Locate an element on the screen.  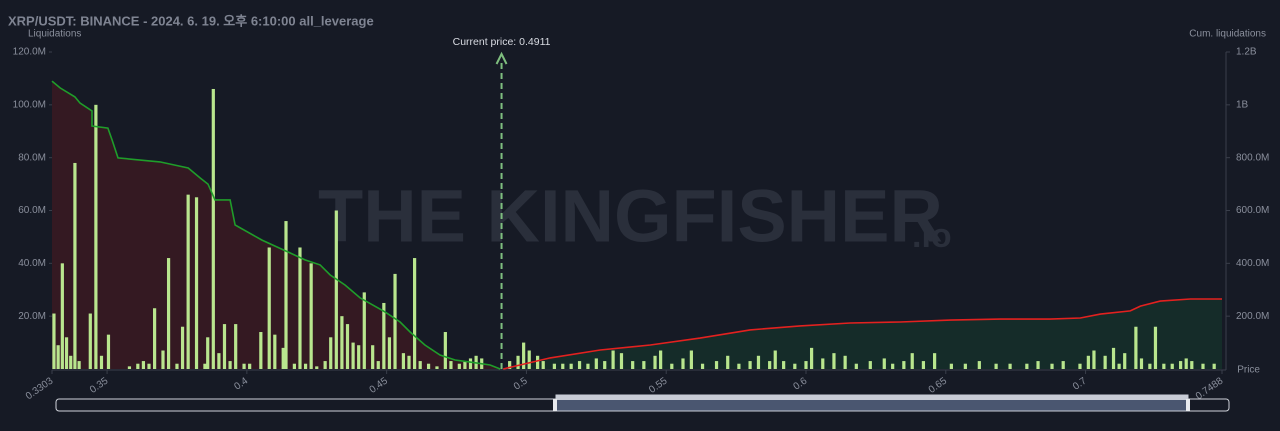
y2-tick-label: 600.0M is located at coordinates (1252, 210).